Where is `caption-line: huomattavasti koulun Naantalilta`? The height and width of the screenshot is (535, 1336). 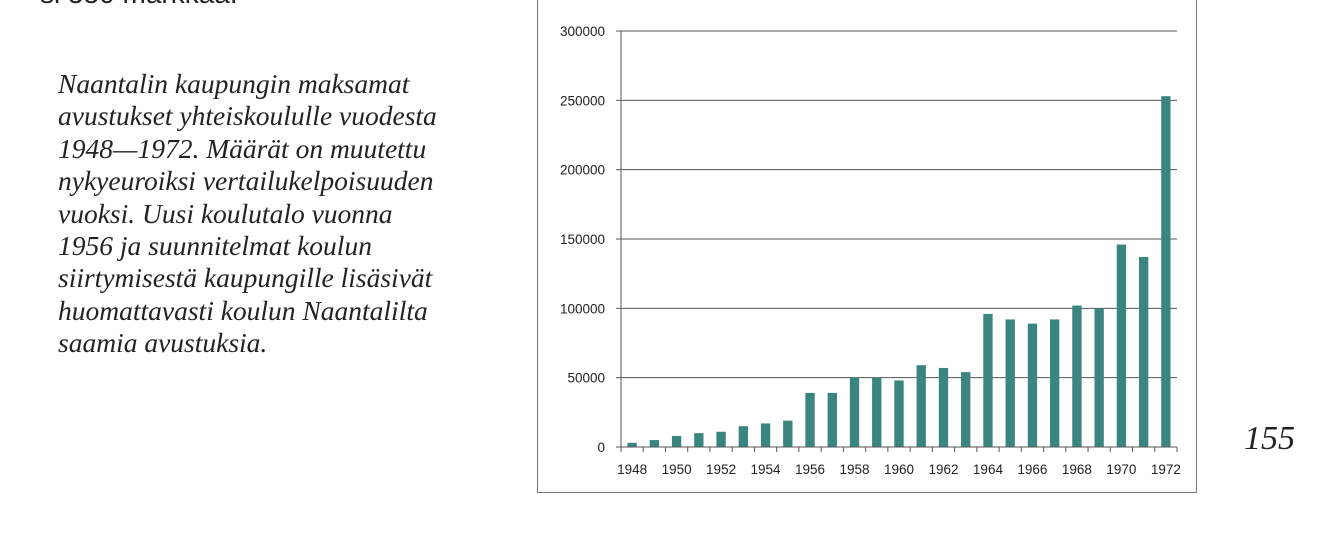 caption-line: huomattavasti koulun Naantalilta is located at coordinates (243, 310).